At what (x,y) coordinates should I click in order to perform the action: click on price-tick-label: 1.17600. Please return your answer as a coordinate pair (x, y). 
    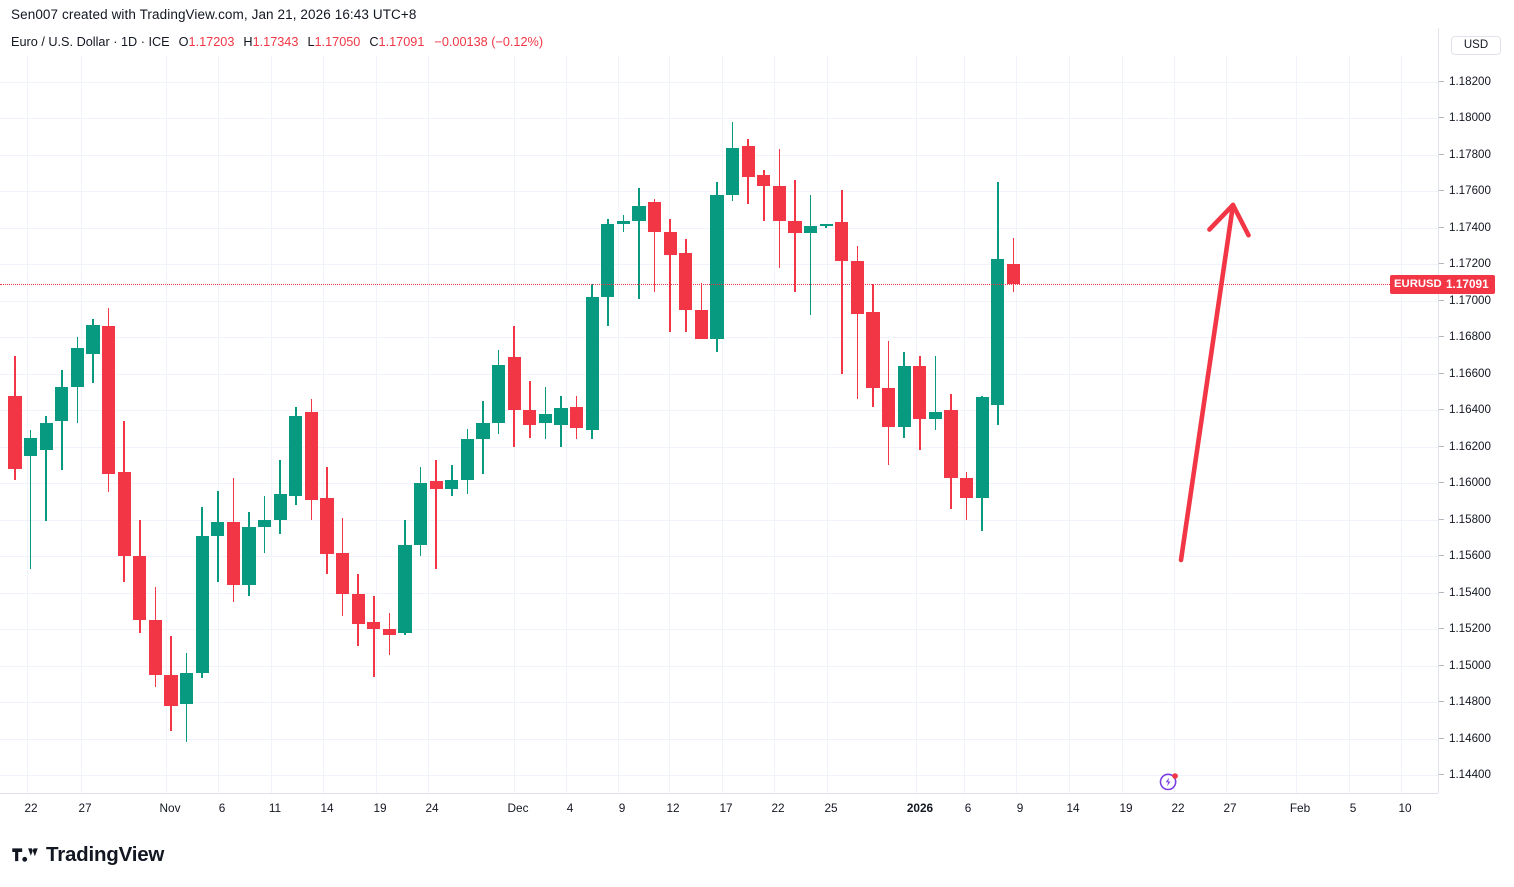
    Looking at the image, I should click on (1470, 191).